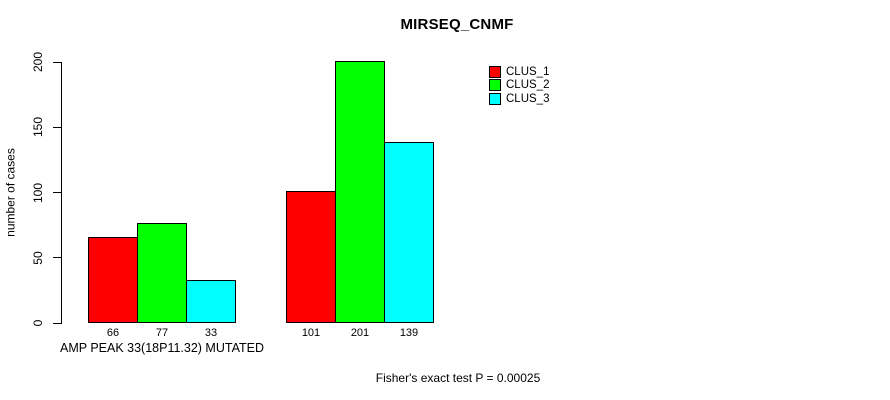  I want to click on legend-label: CLUS_3, so click(528, 98).